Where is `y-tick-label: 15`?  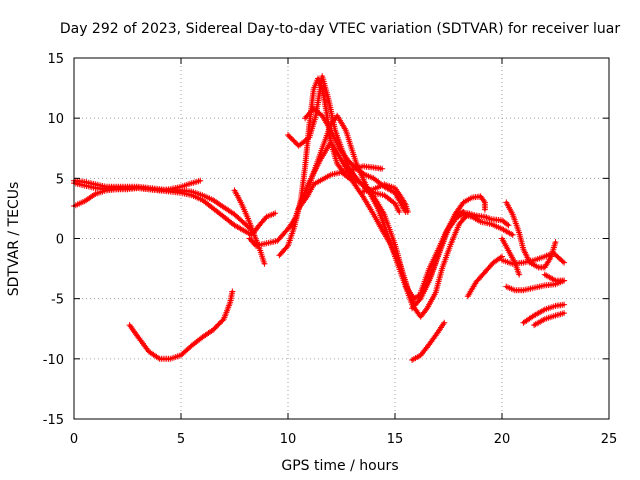 y-tick-label: 15 is located at coordinates (55, 59).